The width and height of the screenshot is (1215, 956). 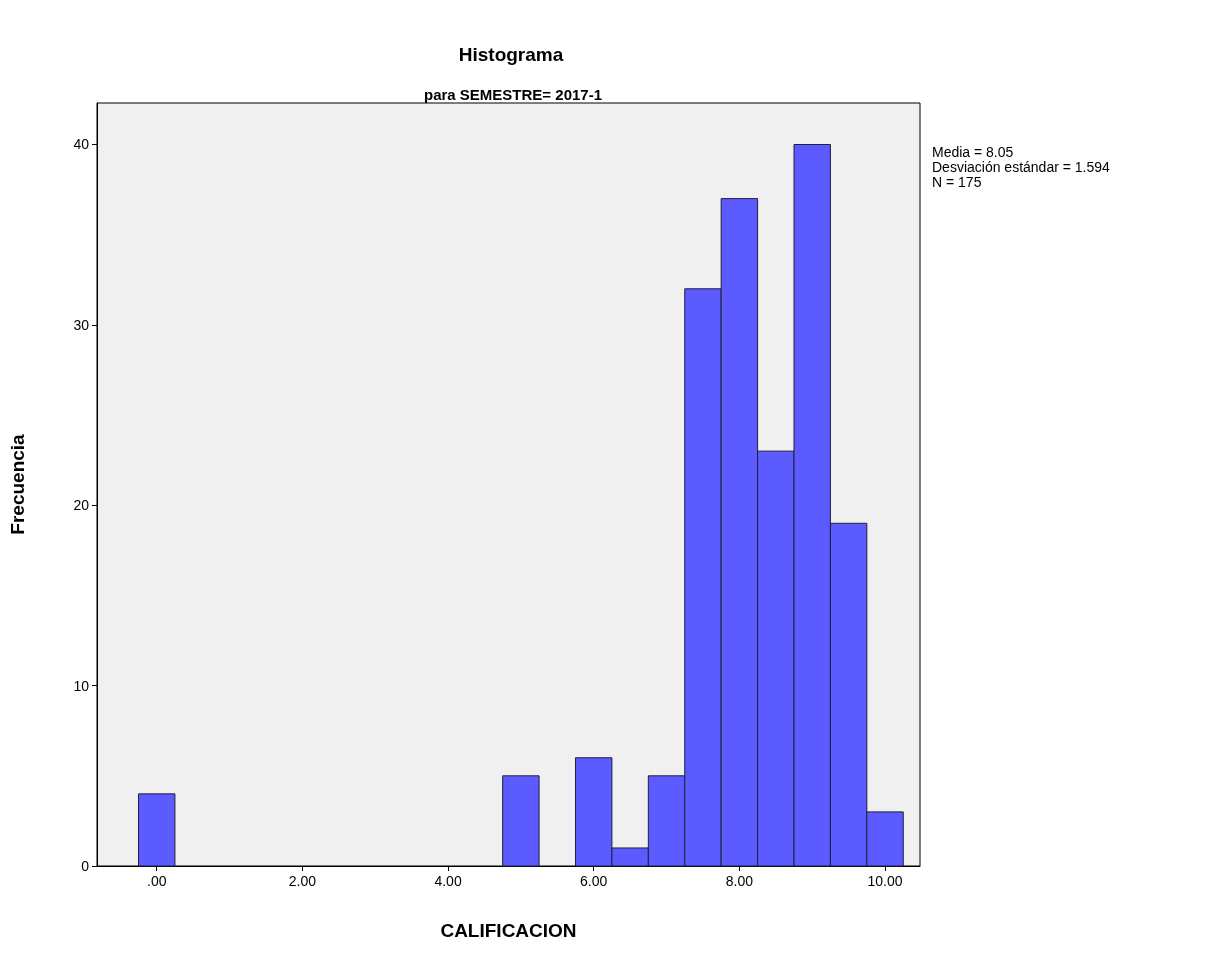 I want to click on y-tick-label: 10, so click(x=81, y=685).